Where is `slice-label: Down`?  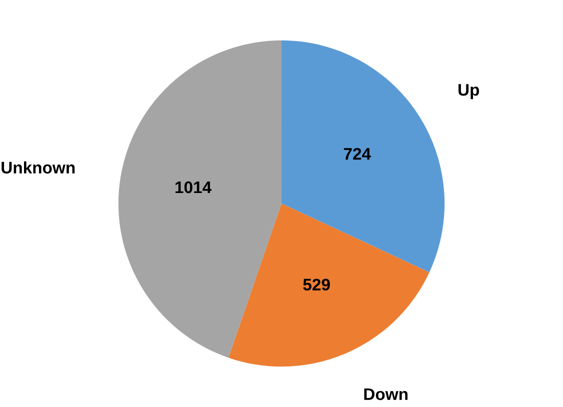 slice-label: Down is located at coordinates (386, 394).